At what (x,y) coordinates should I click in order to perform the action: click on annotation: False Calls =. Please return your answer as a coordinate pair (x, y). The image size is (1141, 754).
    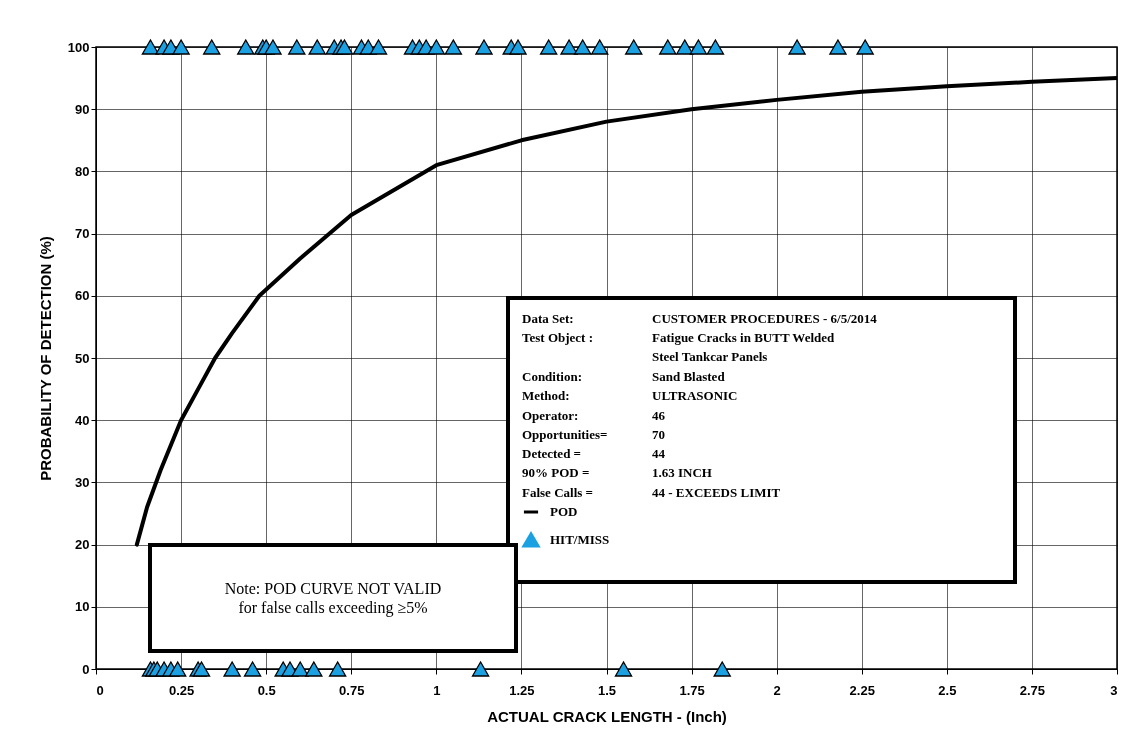
    Looking at the image, I should click on (557, 492).